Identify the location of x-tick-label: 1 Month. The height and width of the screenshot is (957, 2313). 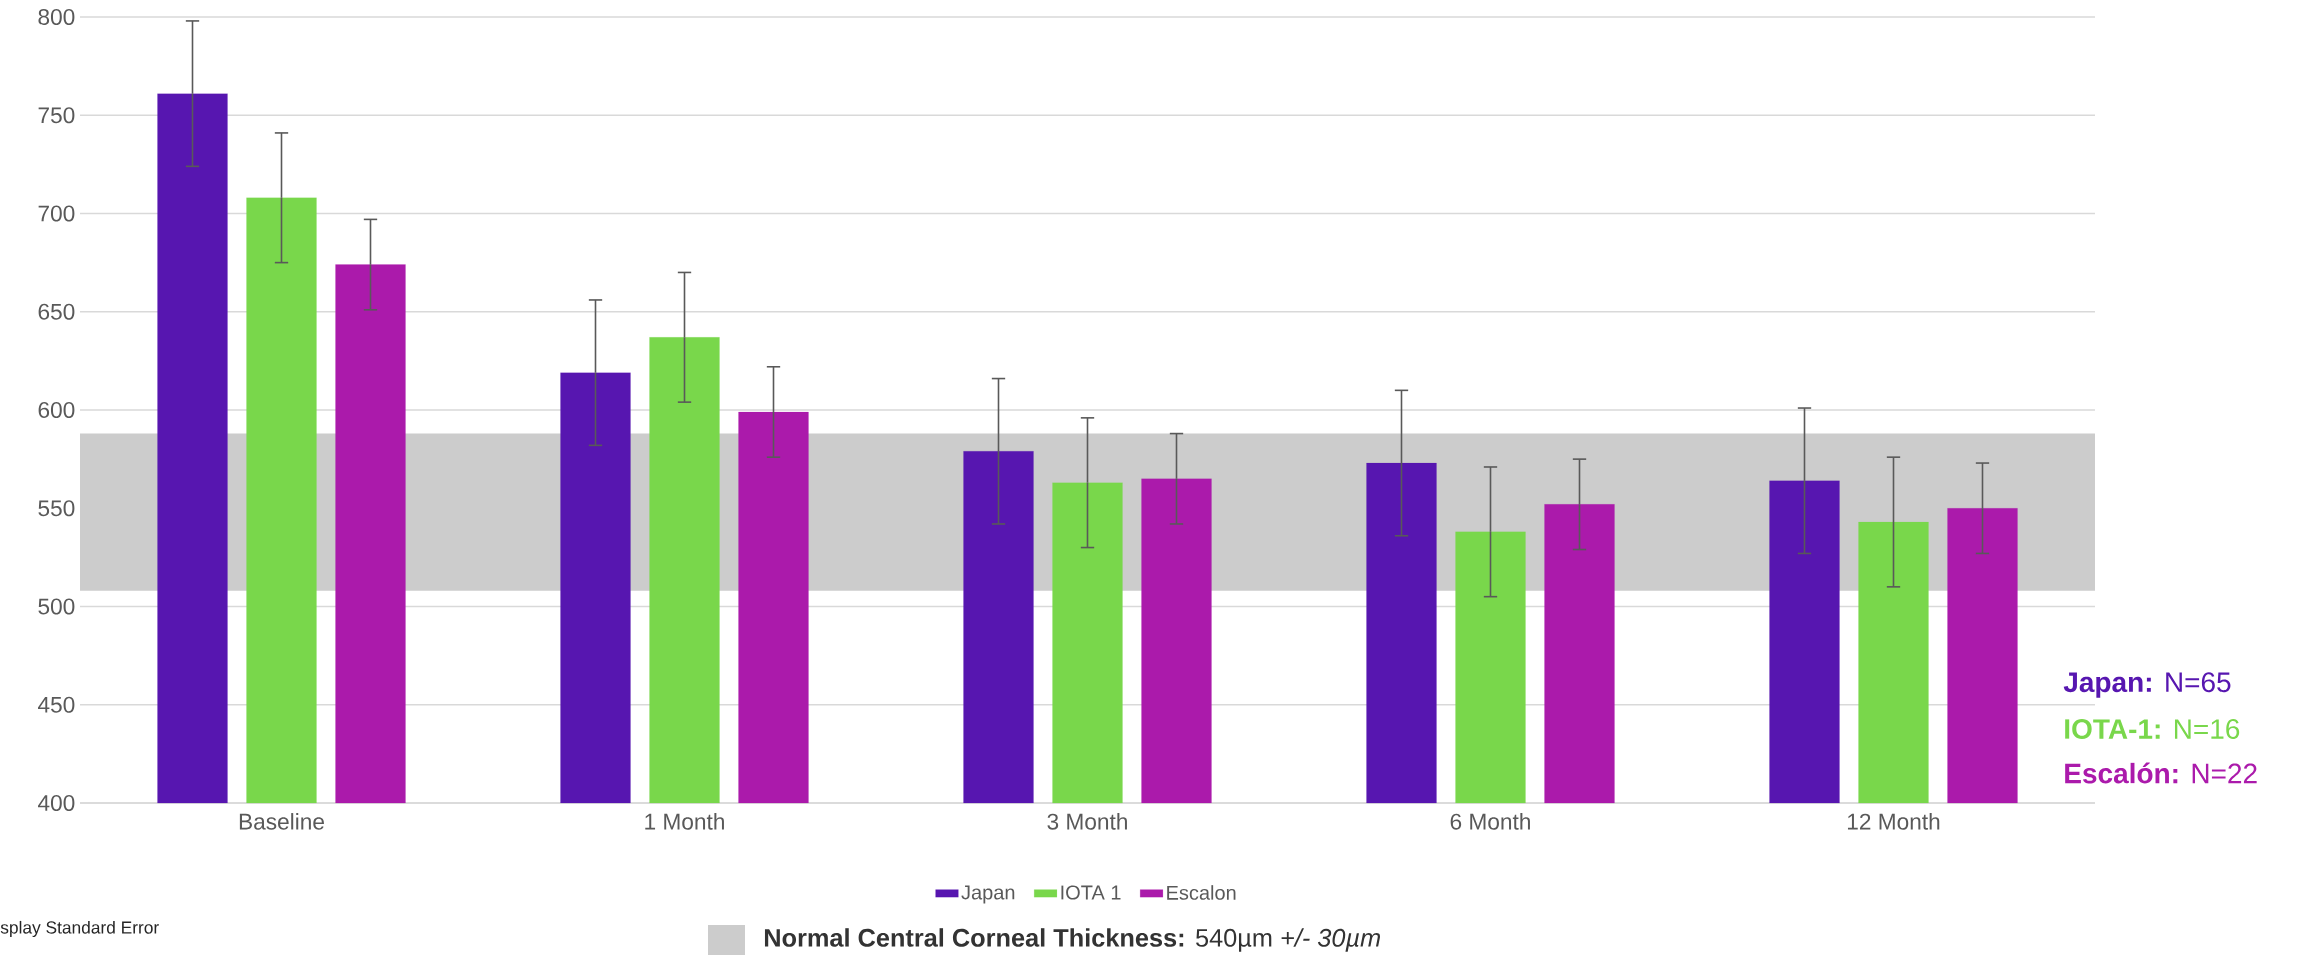
(684, 821).